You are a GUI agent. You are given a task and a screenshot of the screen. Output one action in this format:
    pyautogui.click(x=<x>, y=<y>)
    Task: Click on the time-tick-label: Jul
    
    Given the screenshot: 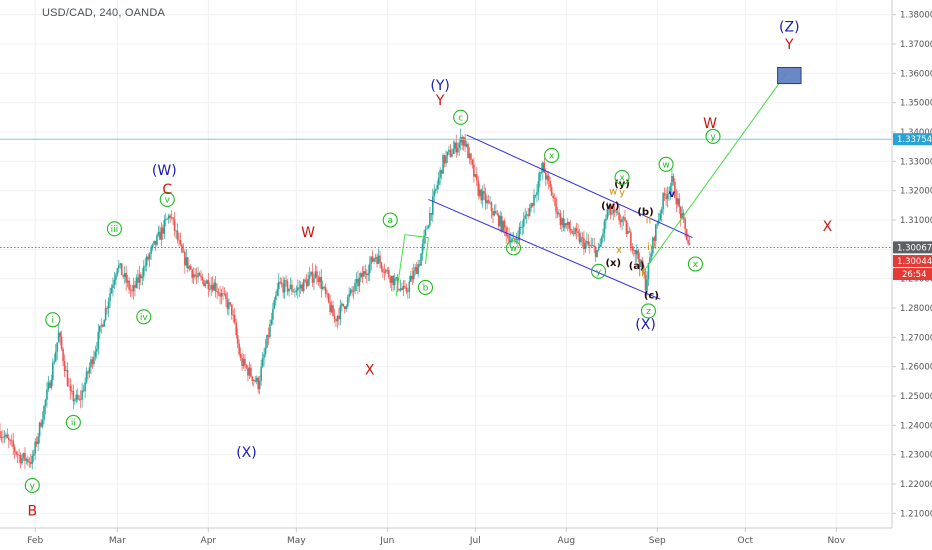 What is the action you would take?
    pyautogui.click(x=475, y=541)
    